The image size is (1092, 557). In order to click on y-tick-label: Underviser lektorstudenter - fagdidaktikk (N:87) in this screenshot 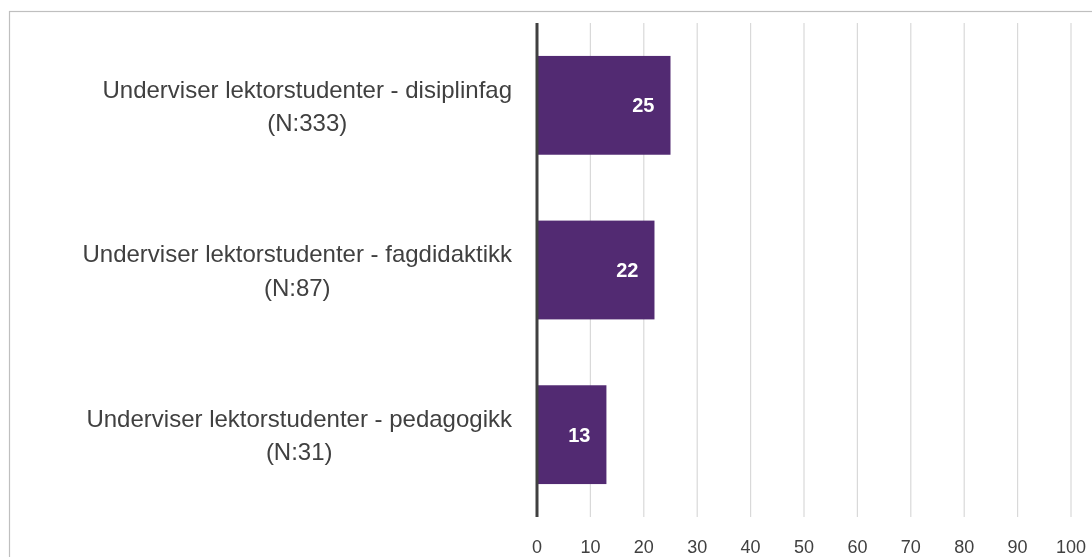, I will do `click(297, 270)`.